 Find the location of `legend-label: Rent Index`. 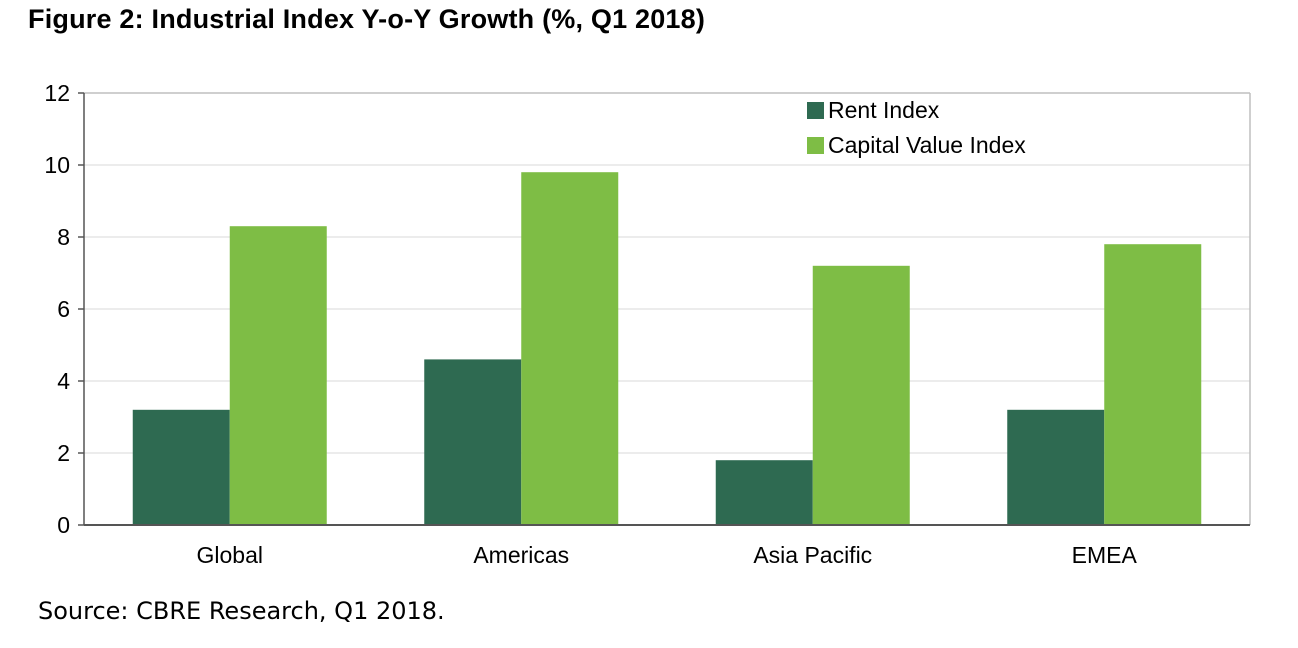

legend-label: Rent Index is located at coordinates (884, 110).